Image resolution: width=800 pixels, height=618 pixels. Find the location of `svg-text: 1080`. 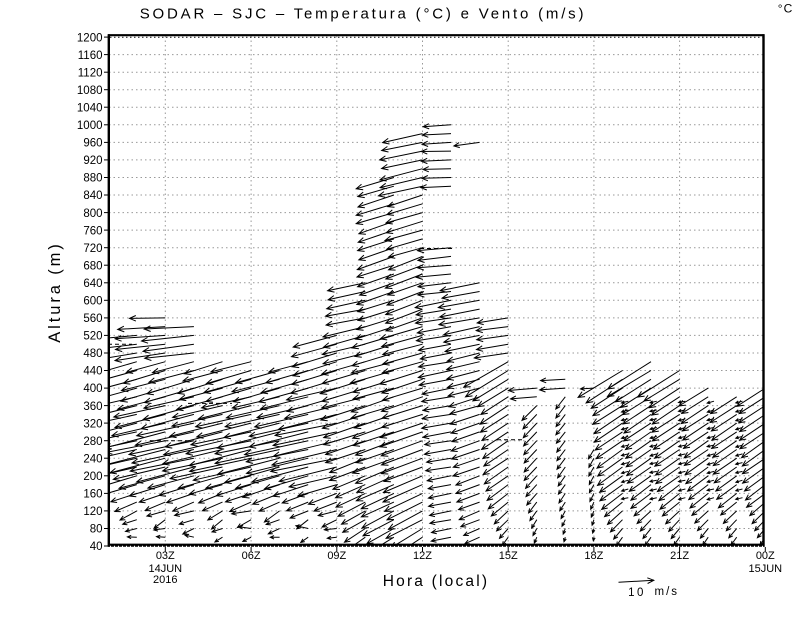

svg-text: 1080 is located at coordinates (90, 91).